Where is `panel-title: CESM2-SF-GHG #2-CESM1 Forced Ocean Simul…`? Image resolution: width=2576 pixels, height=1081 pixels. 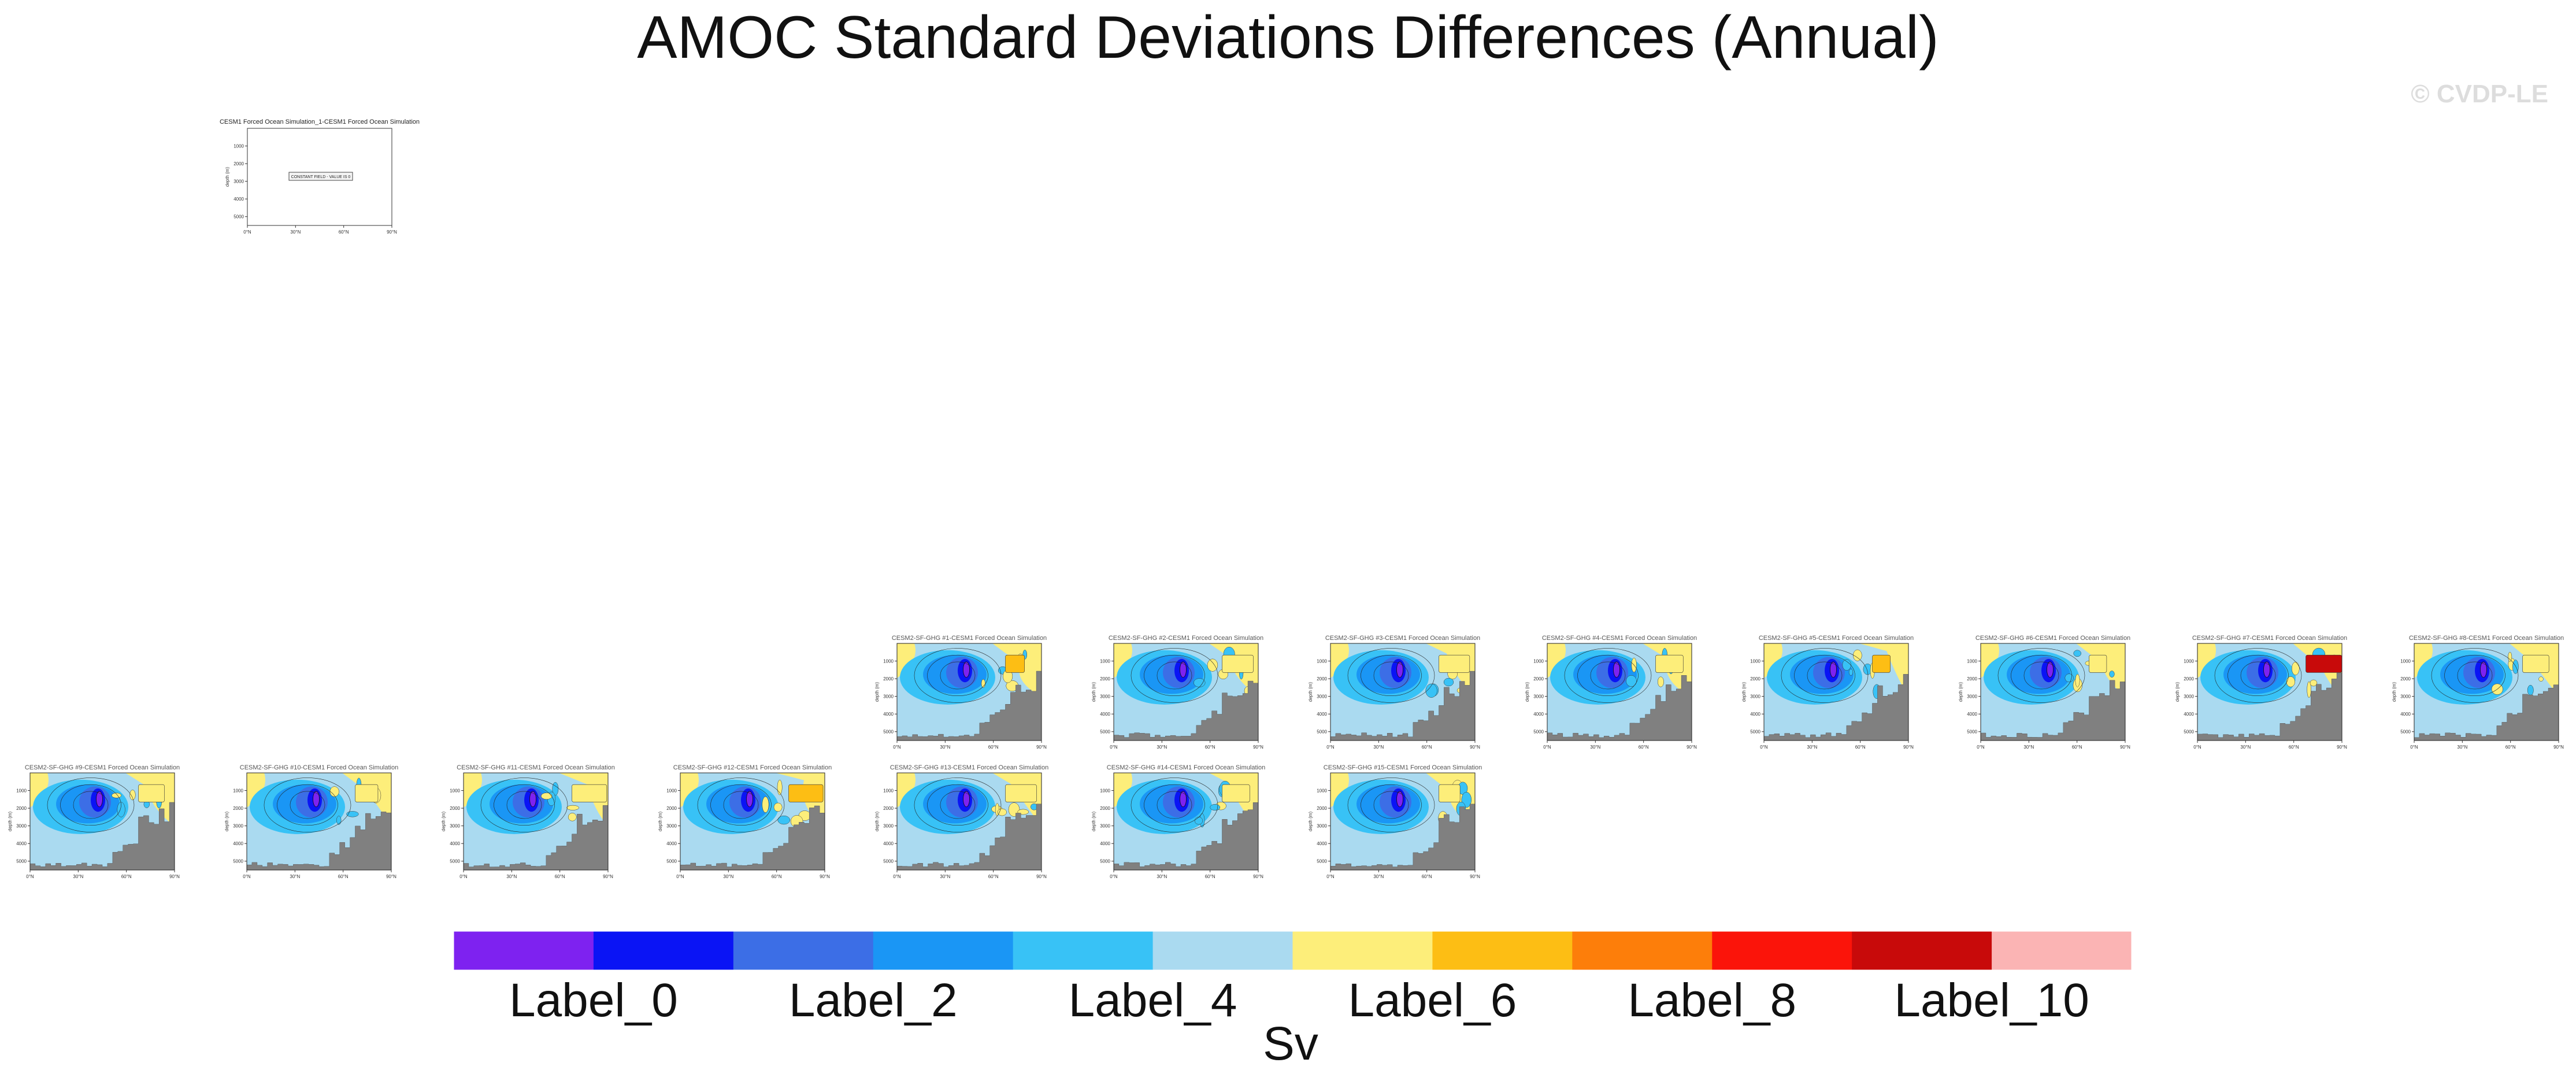
panel-title: CESM2-SF-GHG #2-CESM1 Forced Ocean Simul… is located at coordinates (1186, 638).